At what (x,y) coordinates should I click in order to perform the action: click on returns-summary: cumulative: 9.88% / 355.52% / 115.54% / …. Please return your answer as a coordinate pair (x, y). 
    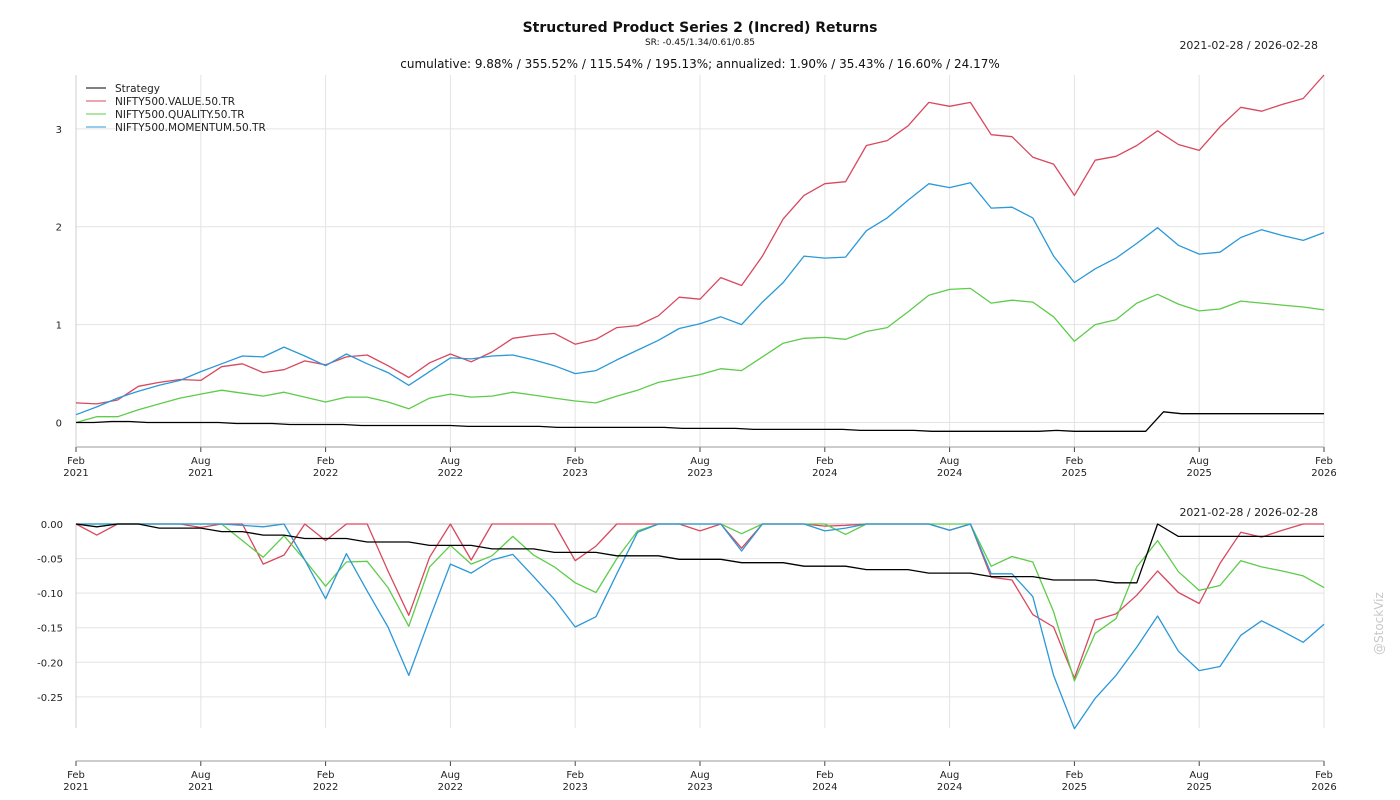
    Looking at the image, I should click on (700, 64).